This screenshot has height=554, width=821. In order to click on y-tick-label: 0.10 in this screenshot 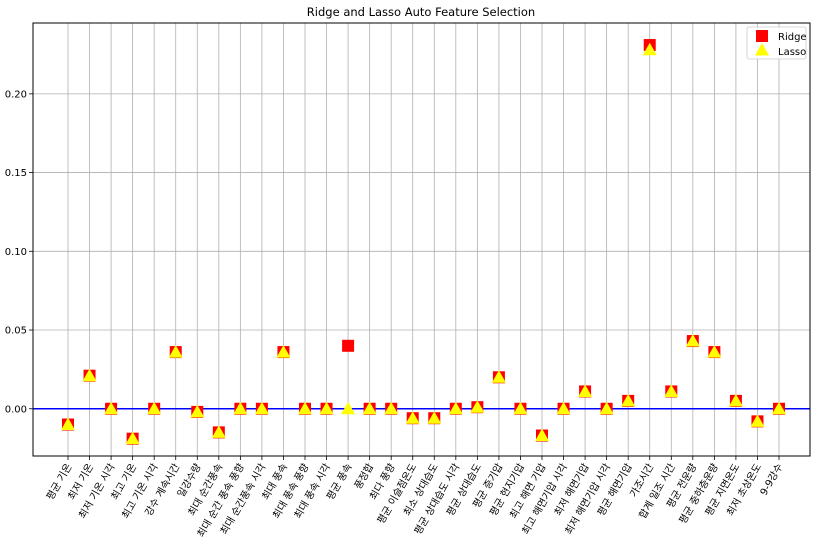, I will do `click(16, 252)`.